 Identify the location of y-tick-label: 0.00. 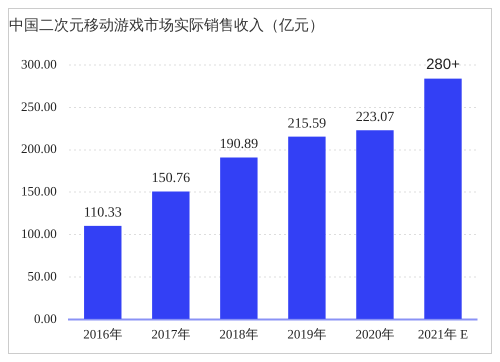
(45, 318).